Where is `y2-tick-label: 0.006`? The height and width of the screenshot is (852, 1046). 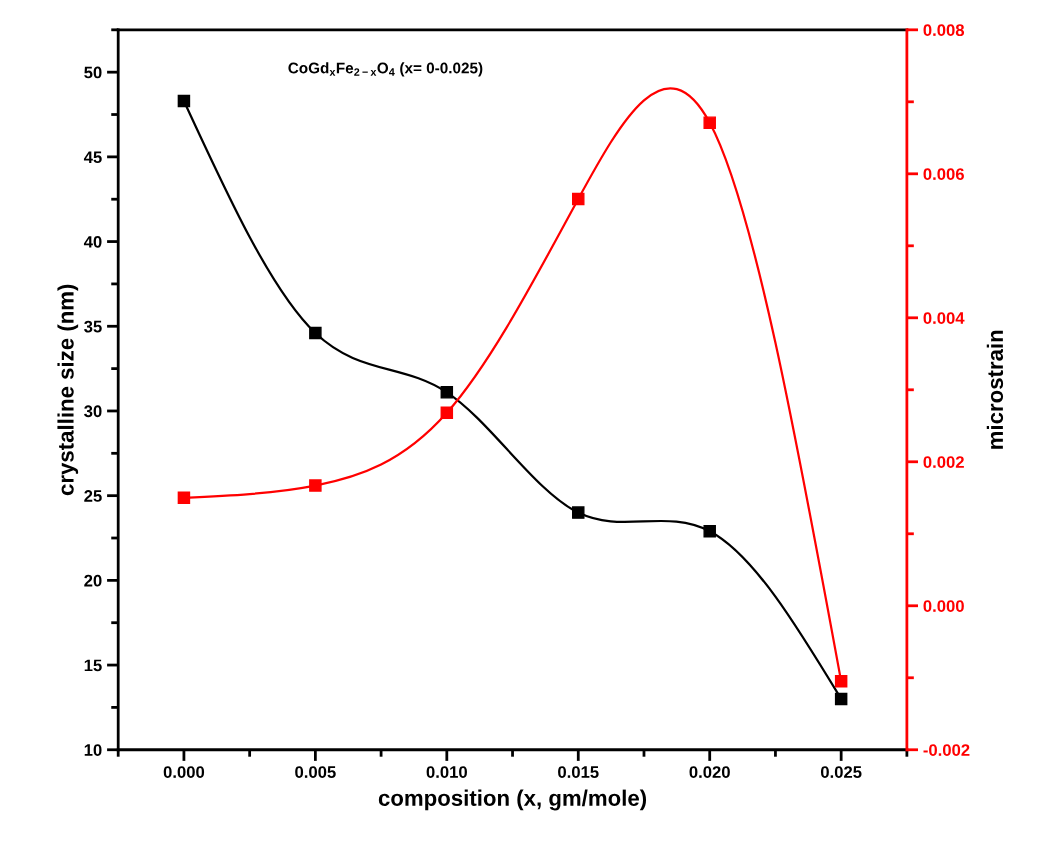 y2-tick-label: 0.006 is located at coordinates (943, 174).